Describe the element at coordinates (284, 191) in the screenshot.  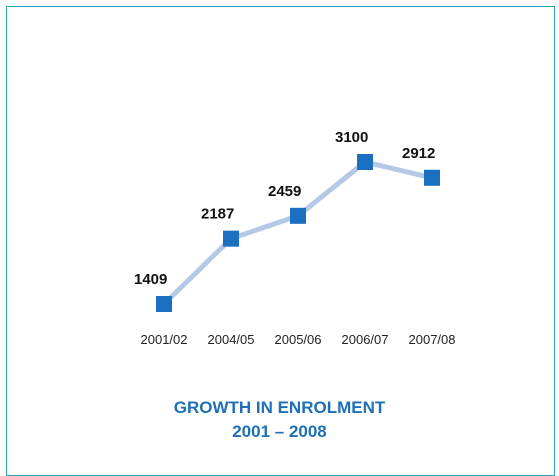
I see `data-label-2005-06: 2459` at that location.